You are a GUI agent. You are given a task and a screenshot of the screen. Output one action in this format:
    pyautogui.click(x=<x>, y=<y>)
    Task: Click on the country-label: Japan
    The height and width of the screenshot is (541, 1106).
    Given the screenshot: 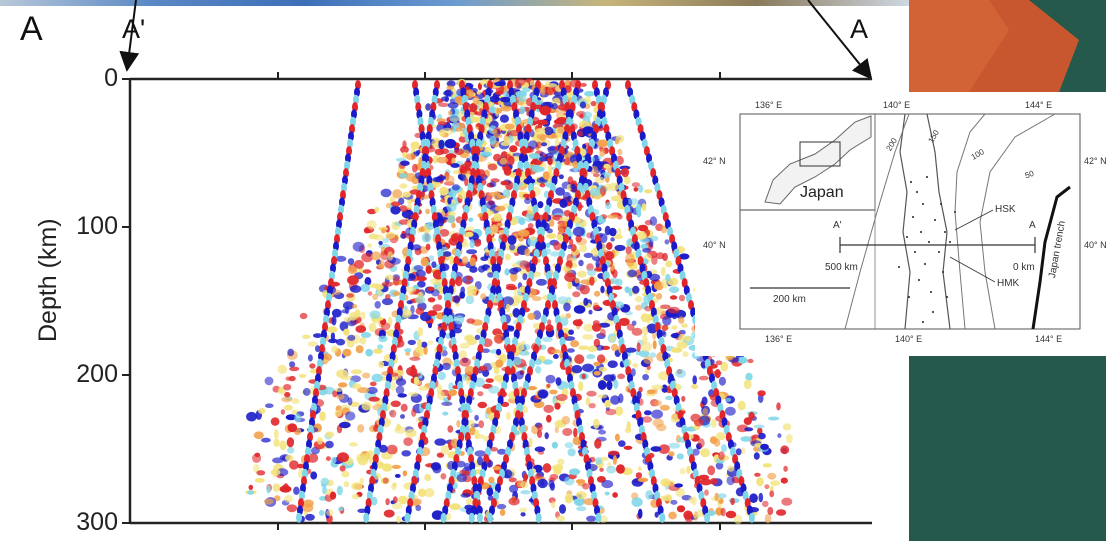 What is the action you would take?
    pyautogui.click(x=822, y=192)
    